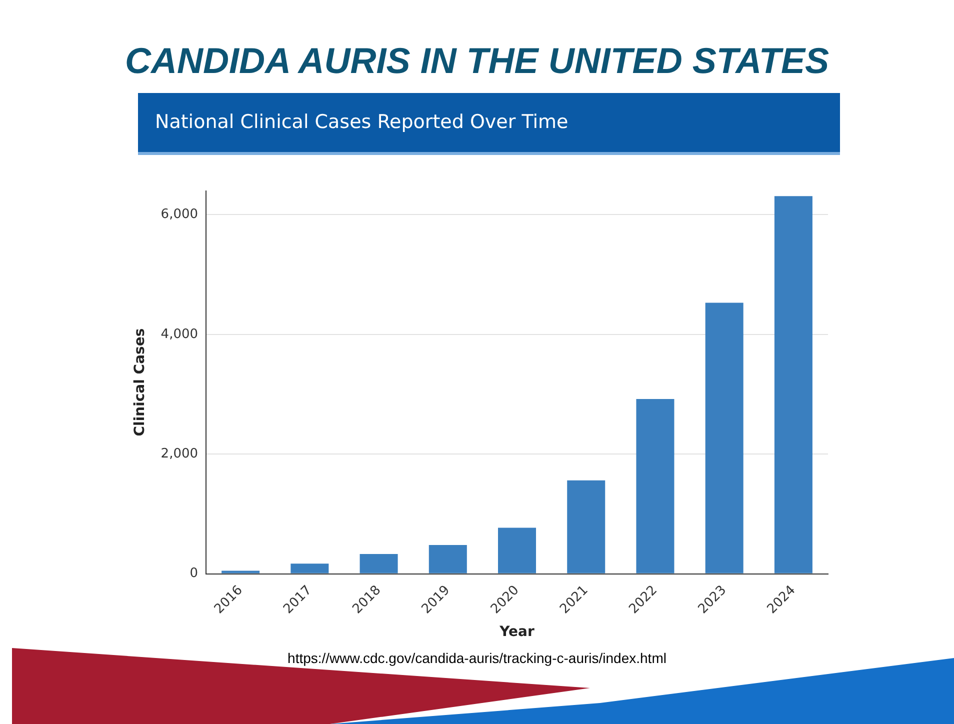  What do you see at coordinates (477, 61) in the screenshot?
I see `chart-title: CANDIDA AURIS IN THE UNITED STATES` at bounding box center [477, 61].